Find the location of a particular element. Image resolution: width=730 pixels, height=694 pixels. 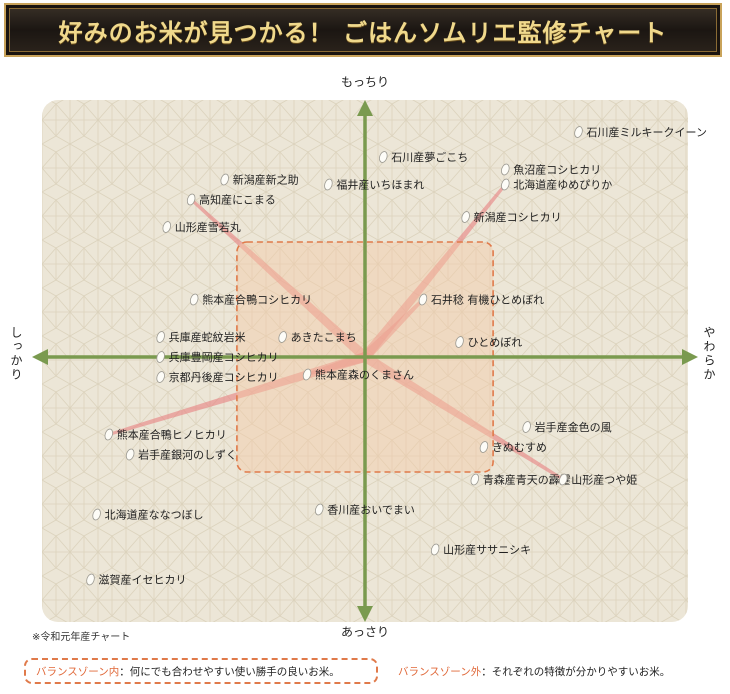

rice-point: 京都丹後産コシヒカリ is located at coordinates (217, 377).